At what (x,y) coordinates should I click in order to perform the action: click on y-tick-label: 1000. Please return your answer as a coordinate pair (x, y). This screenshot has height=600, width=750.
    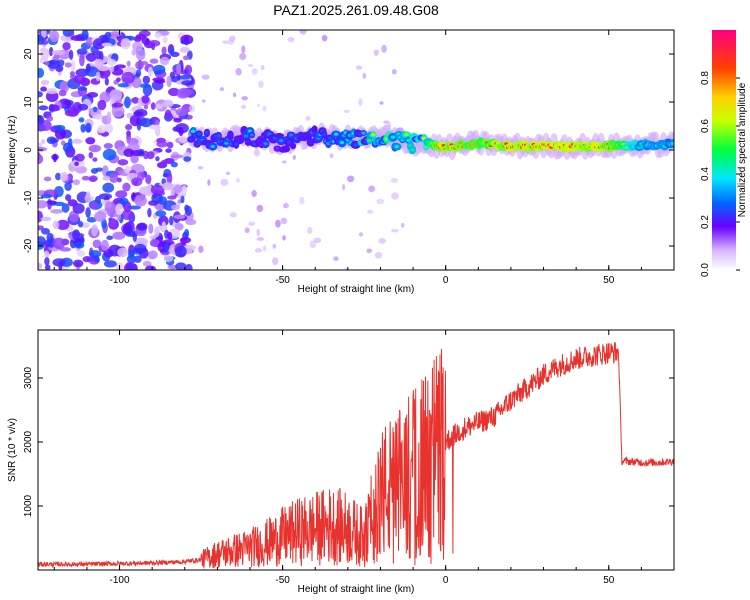
    Looking at the image, I should click on (28, 505).